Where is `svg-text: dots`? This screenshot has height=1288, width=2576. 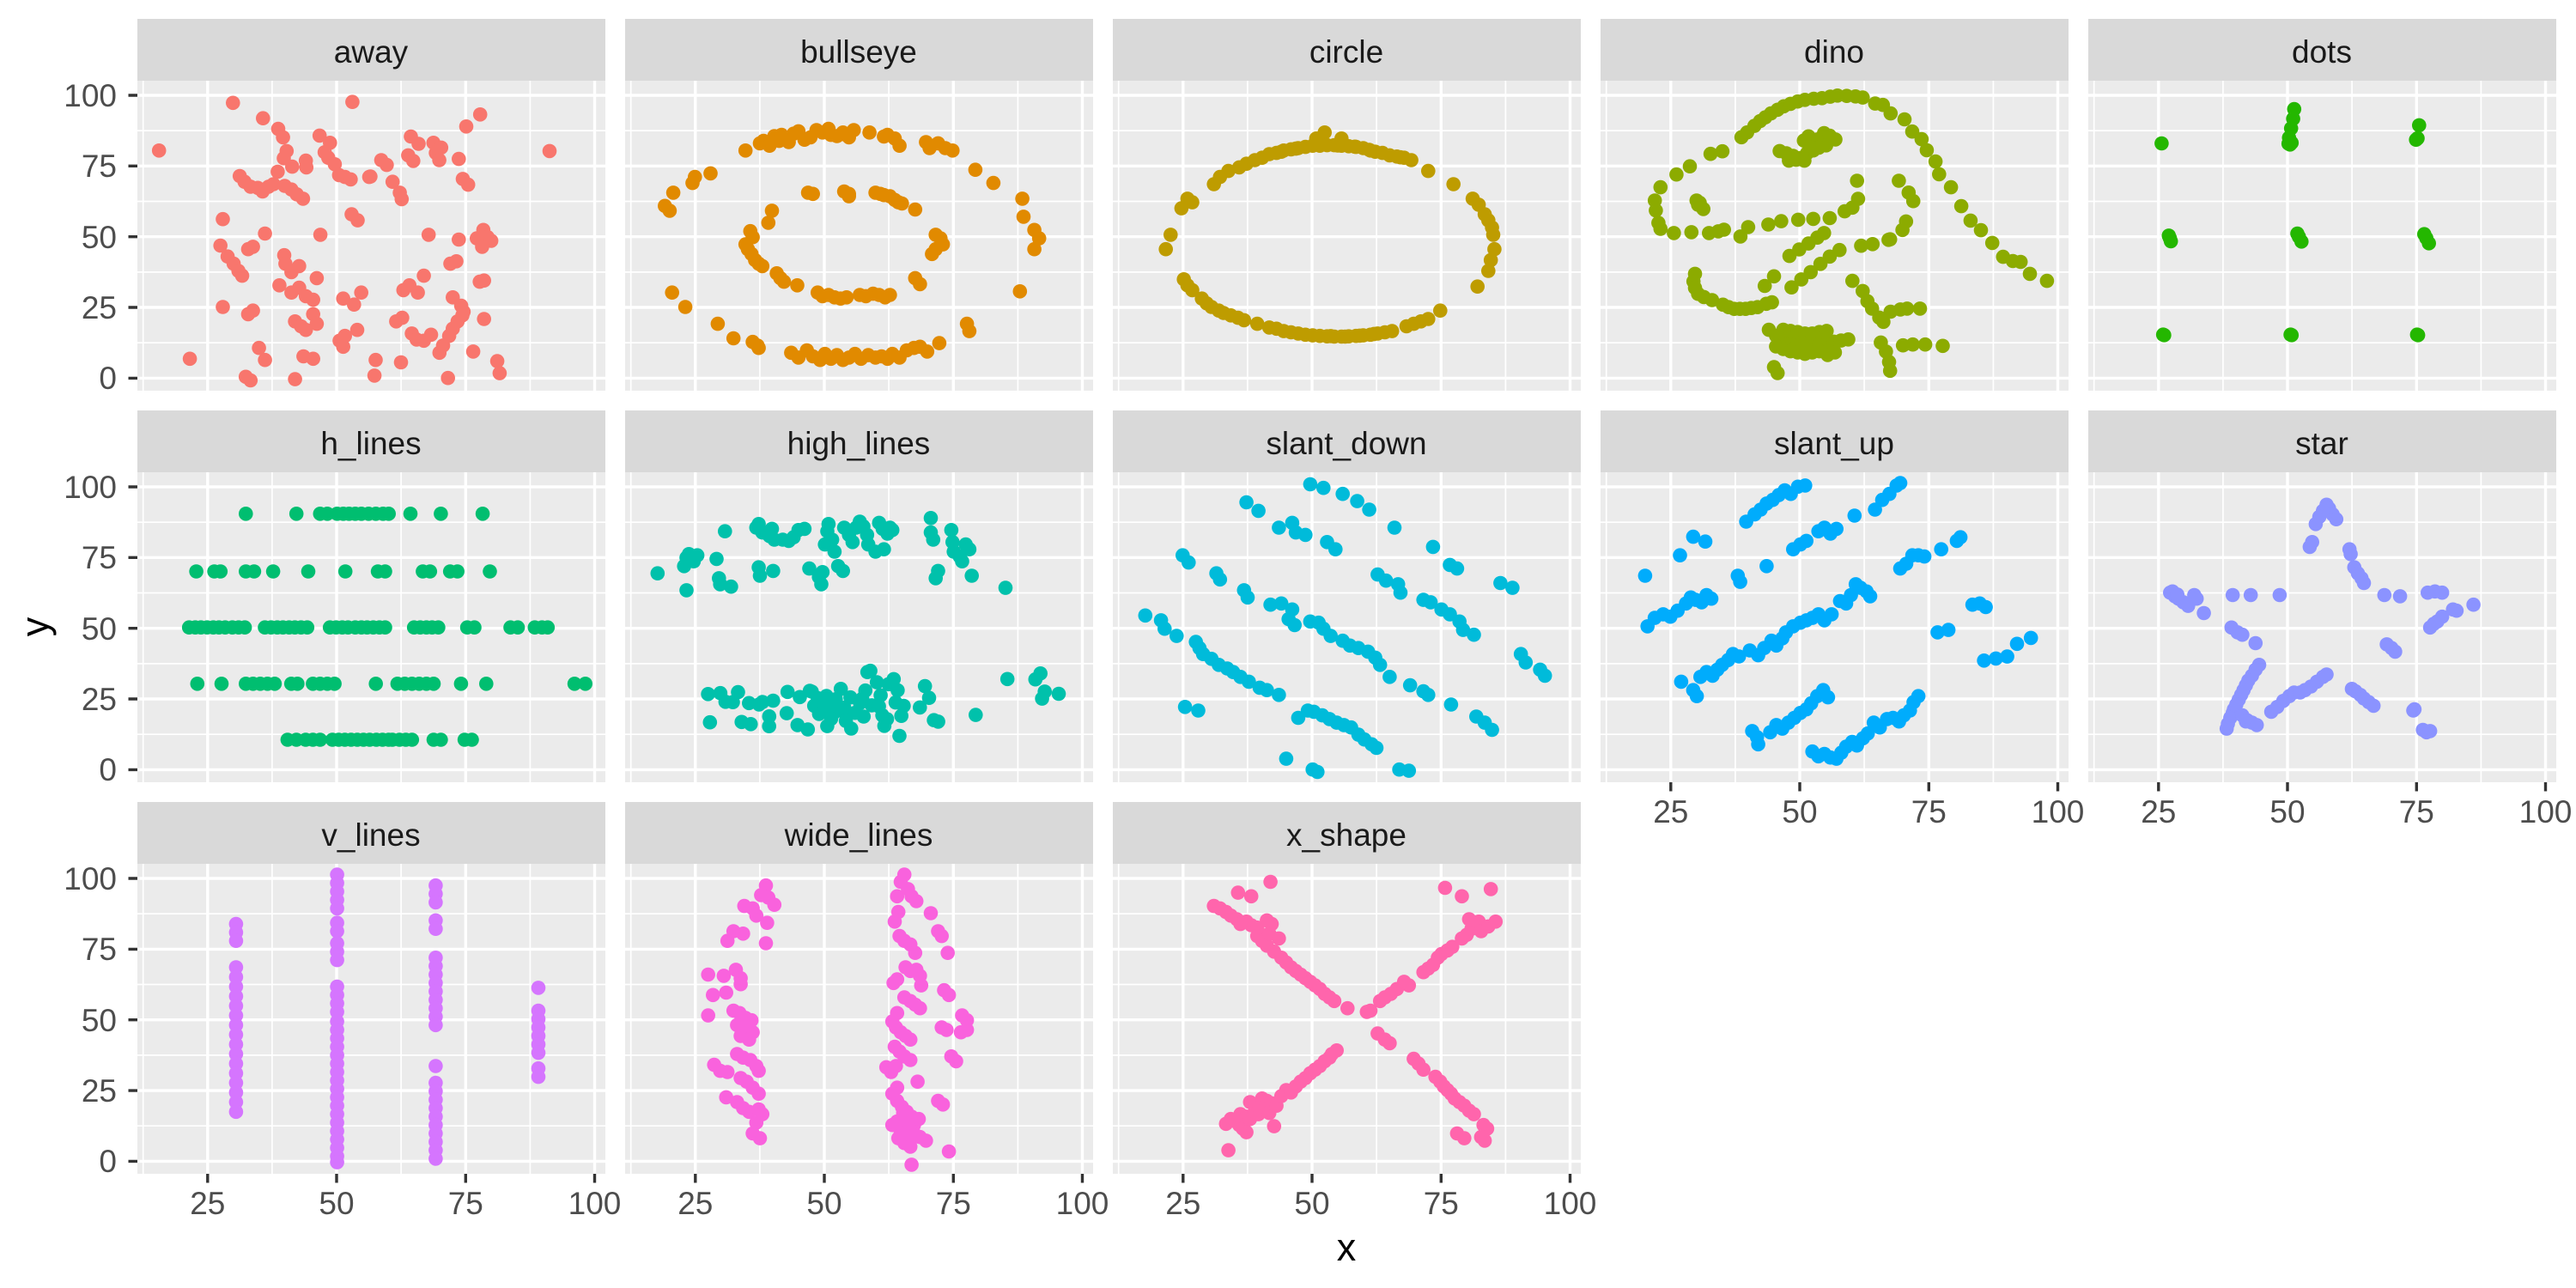
svg-text: dots is located at coordinates (2322, 52).